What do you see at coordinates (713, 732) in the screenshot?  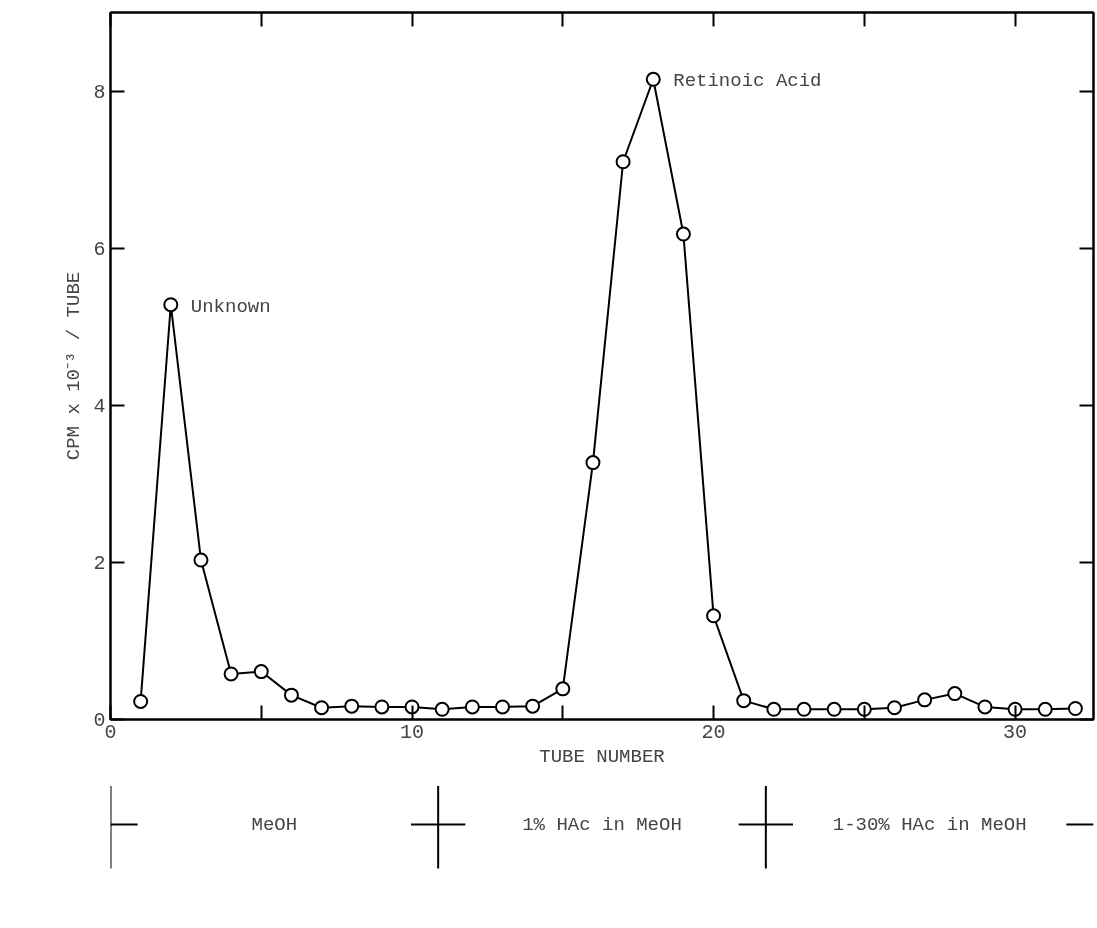 I see `x-tick-label: 20` at bounding box center [713, 732].